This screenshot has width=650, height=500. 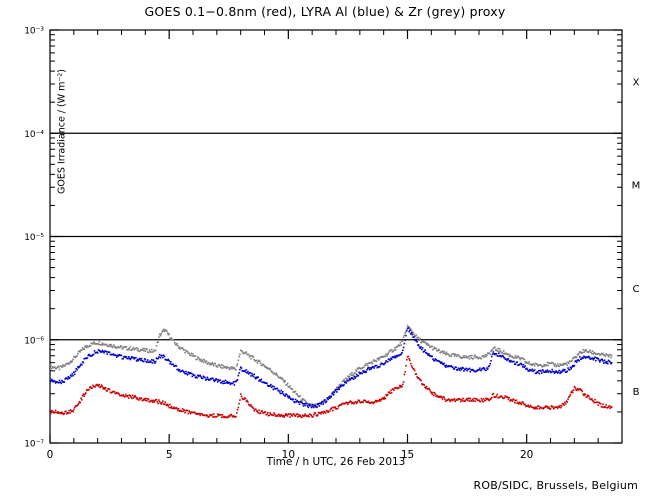 What do you see at coordinates (555, 485) in the screenshot?
I see `credit-text: ROB/SIDC, Brussels, Belgium` at bounding box center [555, 485].